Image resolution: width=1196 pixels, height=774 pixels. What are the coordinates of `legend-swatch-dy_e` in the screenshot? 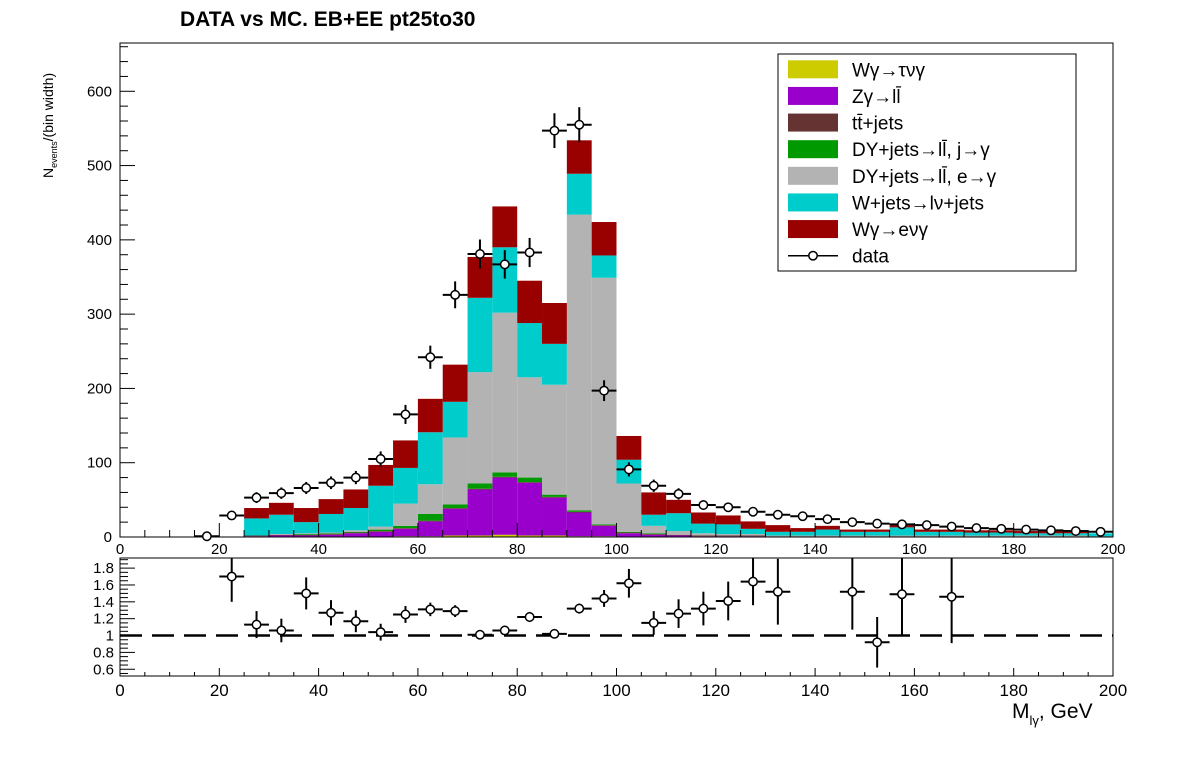 It's located at (813, 175).